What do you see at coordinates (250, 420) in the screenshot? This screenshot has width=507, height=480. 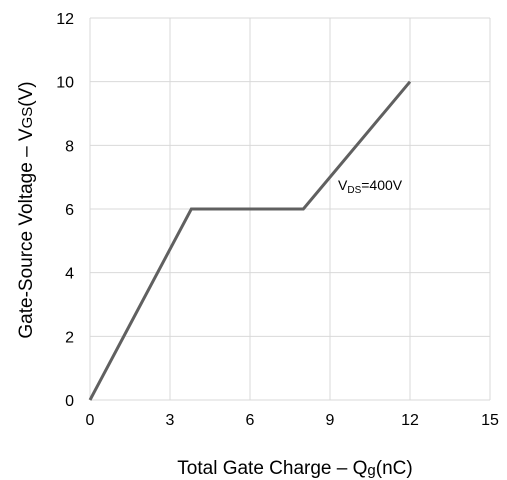 I see `x-tick-label: 6` at bounding box center [250, 420].